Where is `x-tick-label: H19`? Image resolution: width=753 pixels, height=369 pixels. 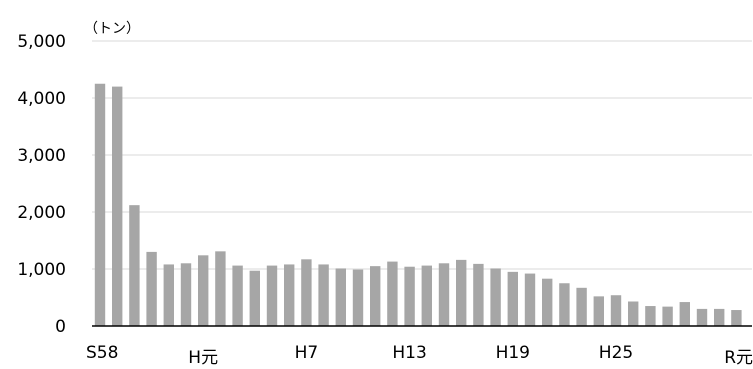
x-tick-label: H19 is located at coordinates (513, 353).